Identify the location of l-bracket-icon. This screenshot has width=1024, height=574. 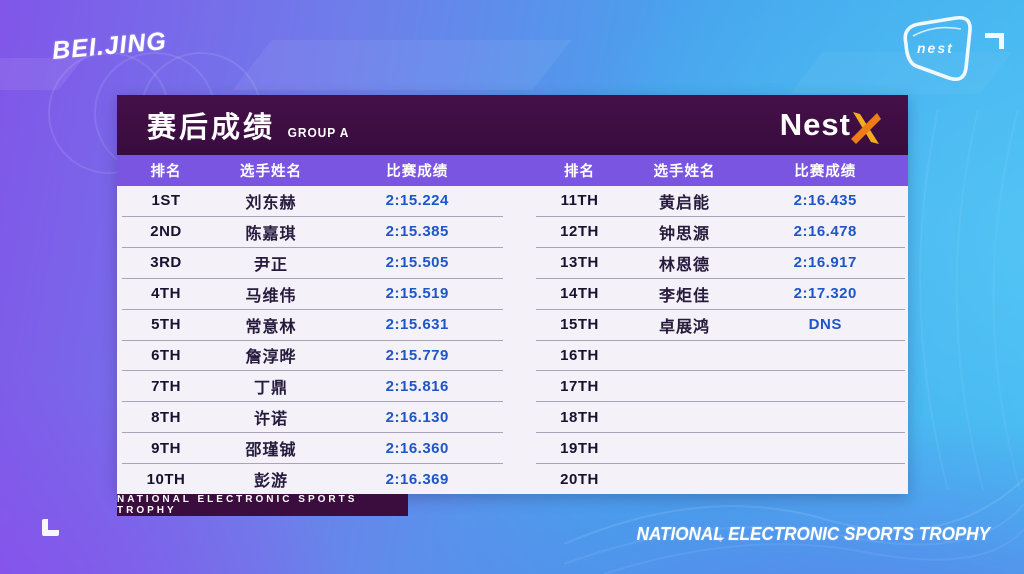
(50, 527).